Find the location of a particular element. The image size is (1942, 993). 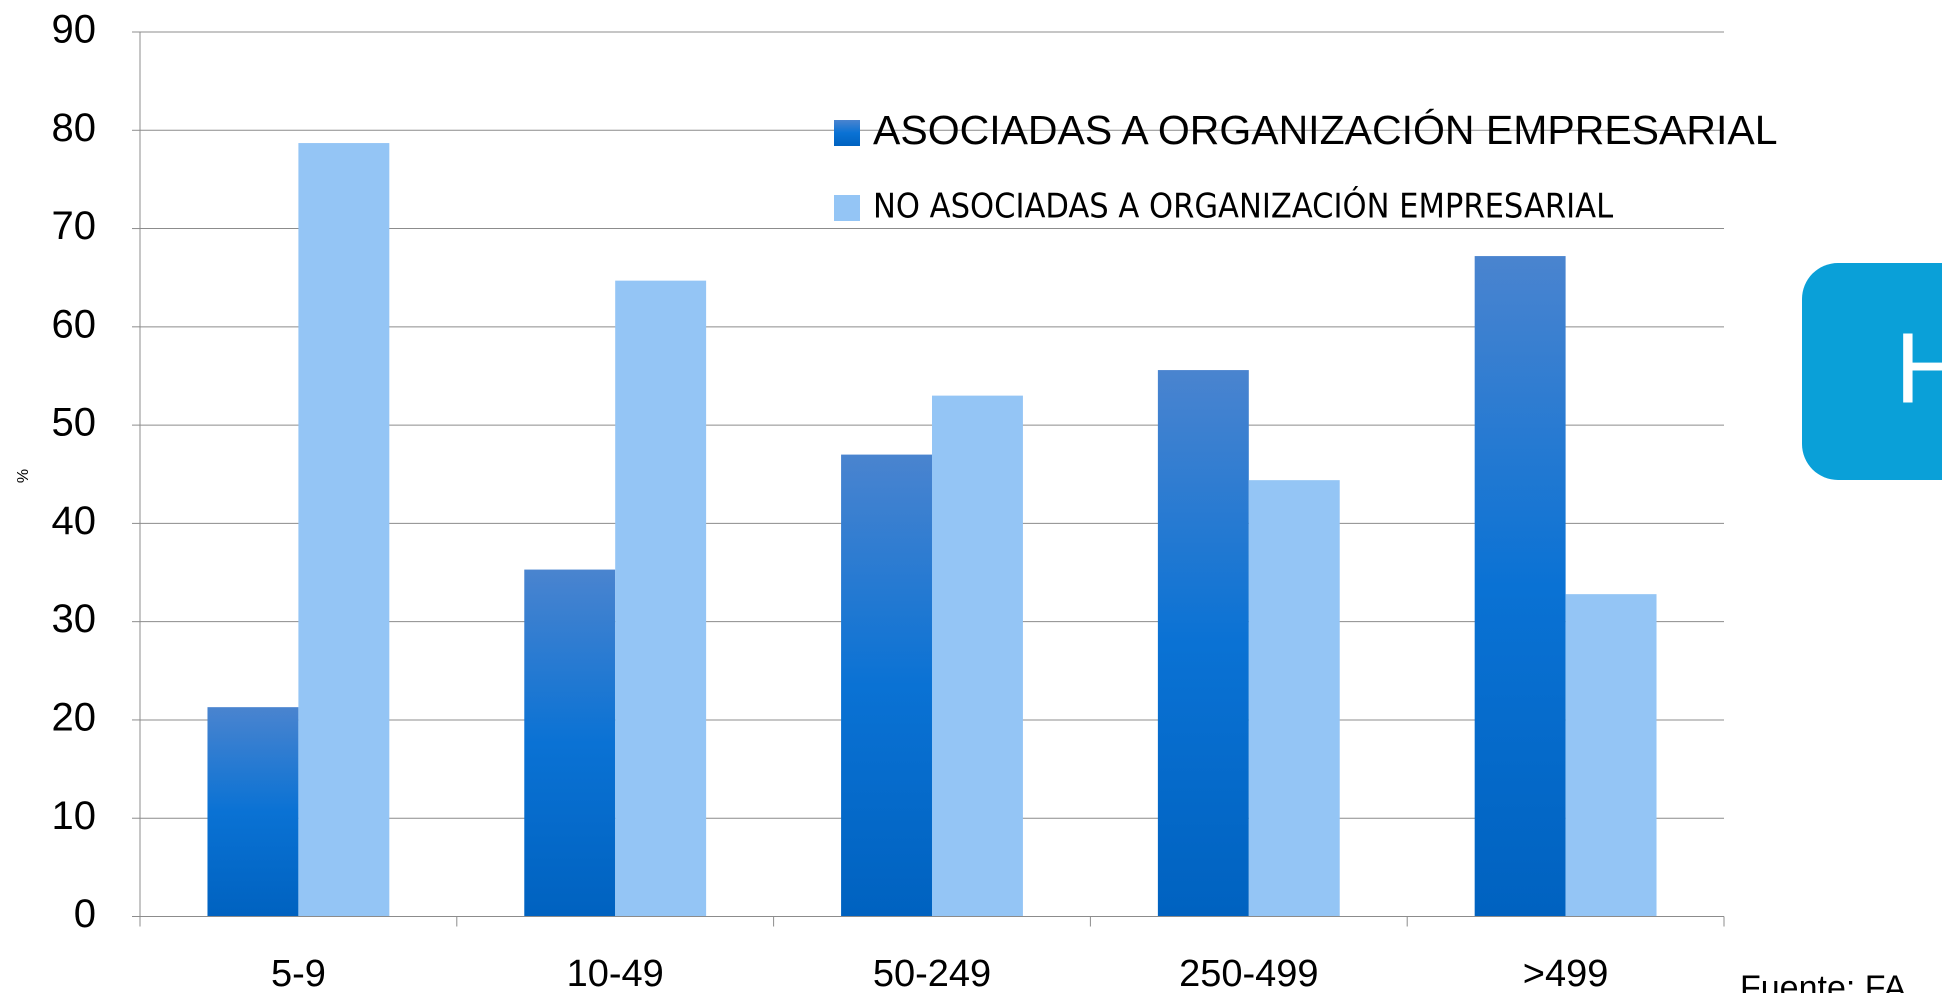

x-tick-label: 10-49 is located at coordinates (615, 973).